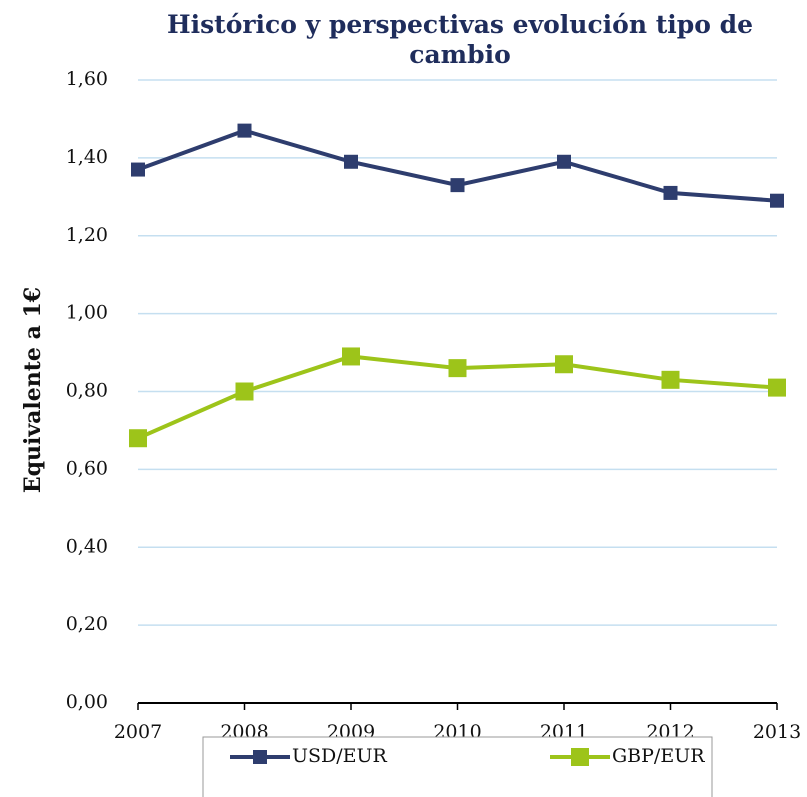  I want to click on y-tick-label: 1,60, so click(87, 79).